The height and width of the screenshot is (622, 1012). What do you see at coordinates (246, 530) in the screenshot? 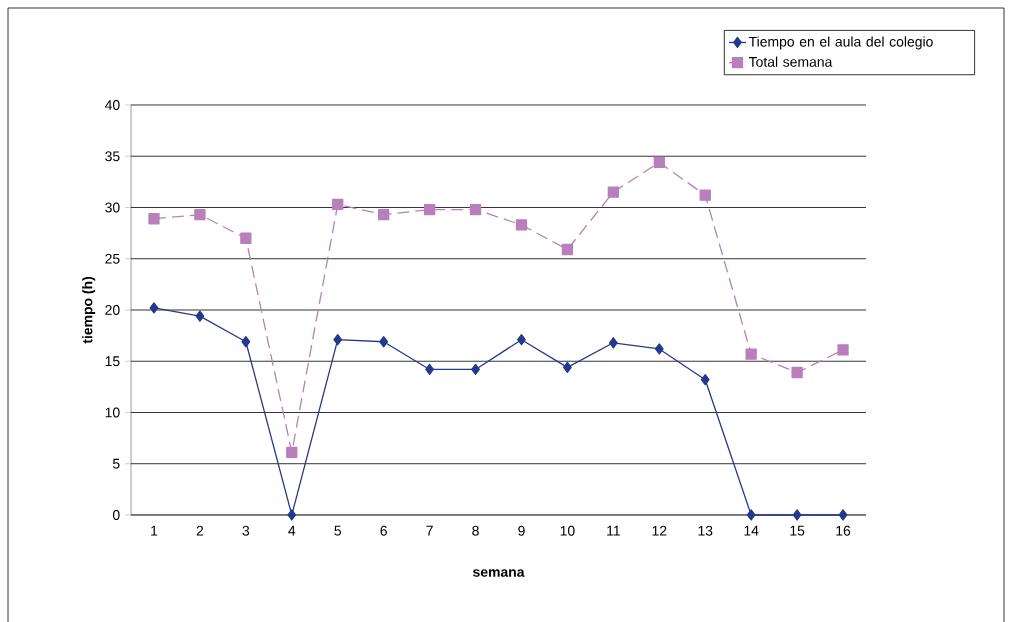
I see `x-tick-label: 3` at bounding box center [246, 530].